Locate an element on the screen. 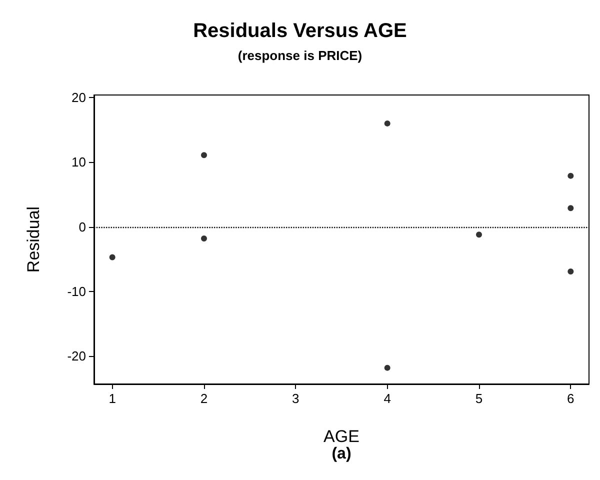 This screenshot has height=480, width=600. y-axis-title: Residual is located at coordinates (33, 239).